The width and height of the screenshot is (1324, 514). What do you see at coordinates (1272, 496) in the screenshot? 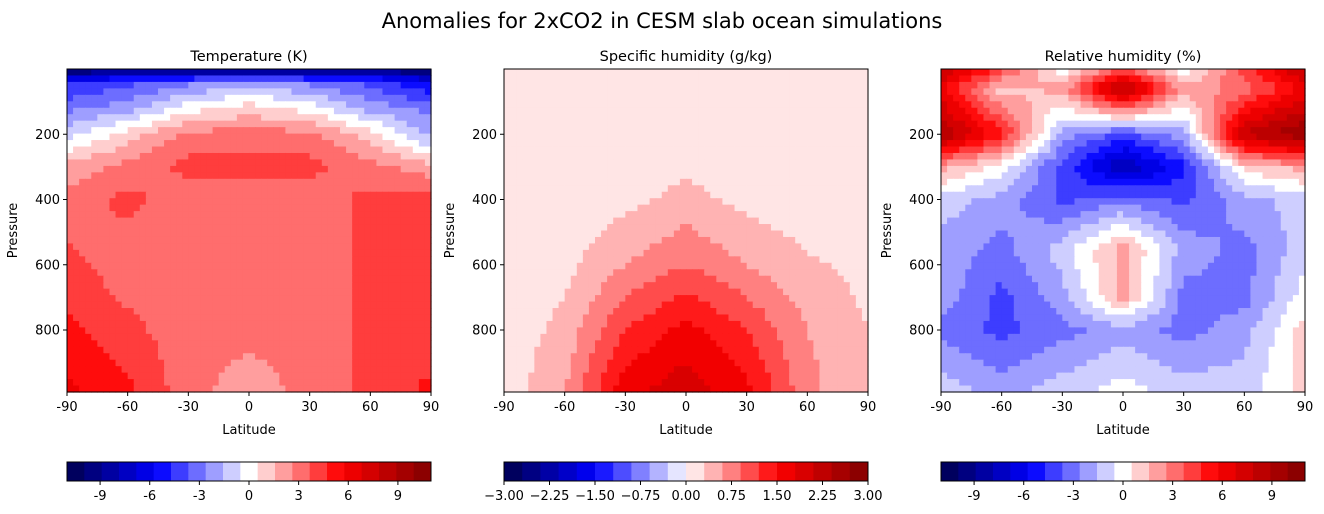
I see `colorbar-tick-label: 9` at bounding box center [1272, 496].